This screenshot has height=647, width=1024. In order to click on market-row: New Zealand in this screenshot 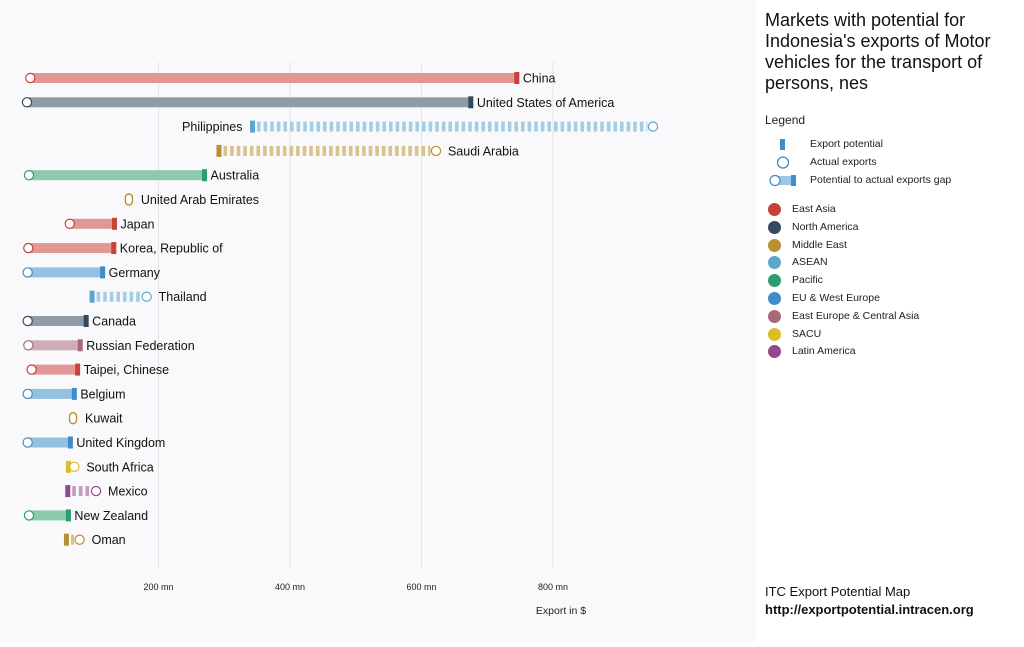, I will do `click(85, 516)`.